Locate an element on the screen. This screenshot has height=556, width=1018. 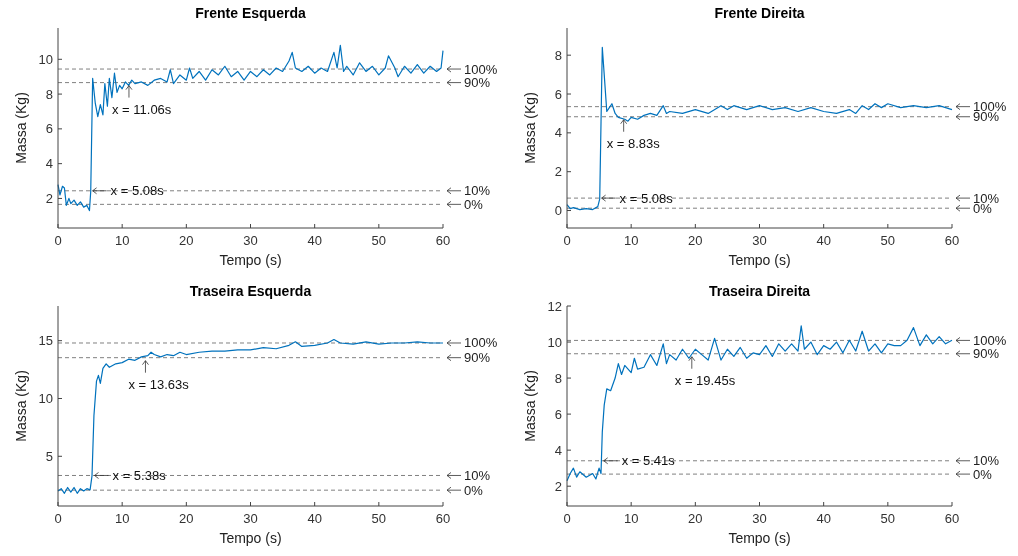
y-tick-label: 5 is located at coordinates (49, 456).